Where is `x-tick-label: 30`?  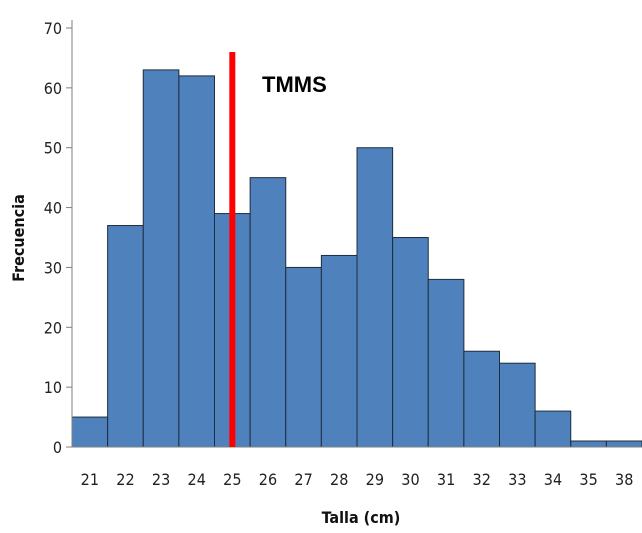 x-tick-label: 30 is located at coordinates (410, 479).